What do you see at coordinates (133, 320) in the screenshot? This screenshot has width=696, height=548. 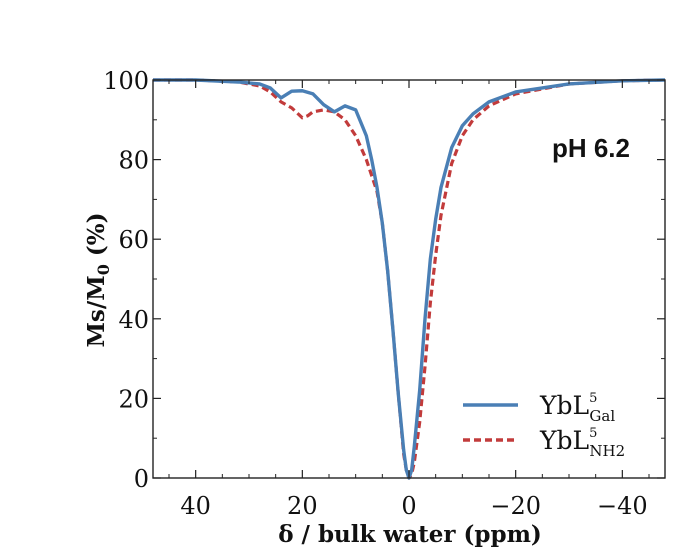 I see `y-tick-label: 40` at bounding box center [133, 320].